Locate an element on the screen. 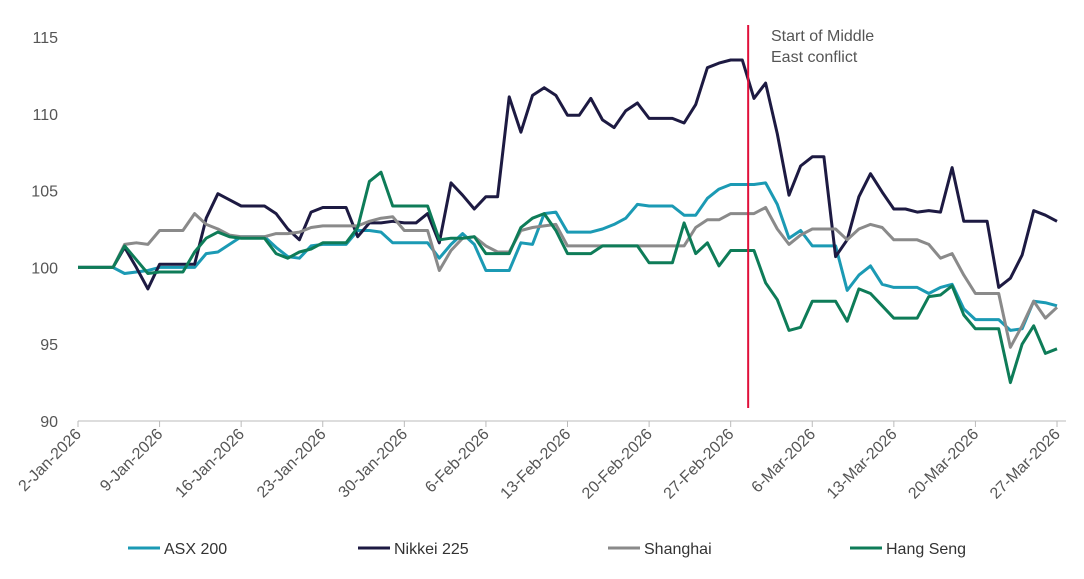 This screenshot has width=1084, height=579. x-tick-label: 13-Feb-2026 is located at coordinates (536, 464).